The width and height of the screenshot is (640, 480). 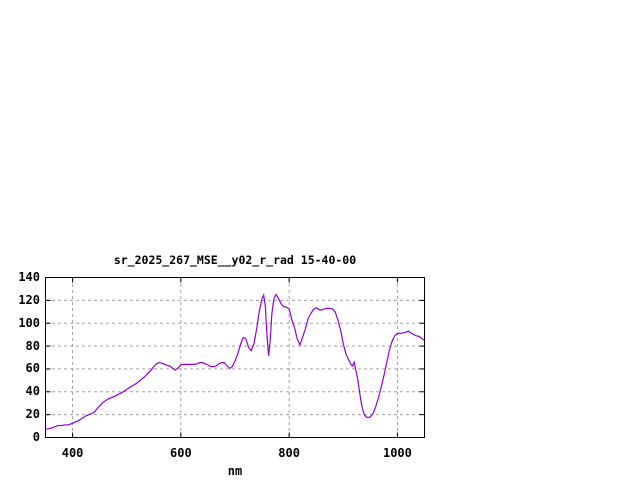 I want to click on x-axis-title: nm, so click(x=235, y=471).